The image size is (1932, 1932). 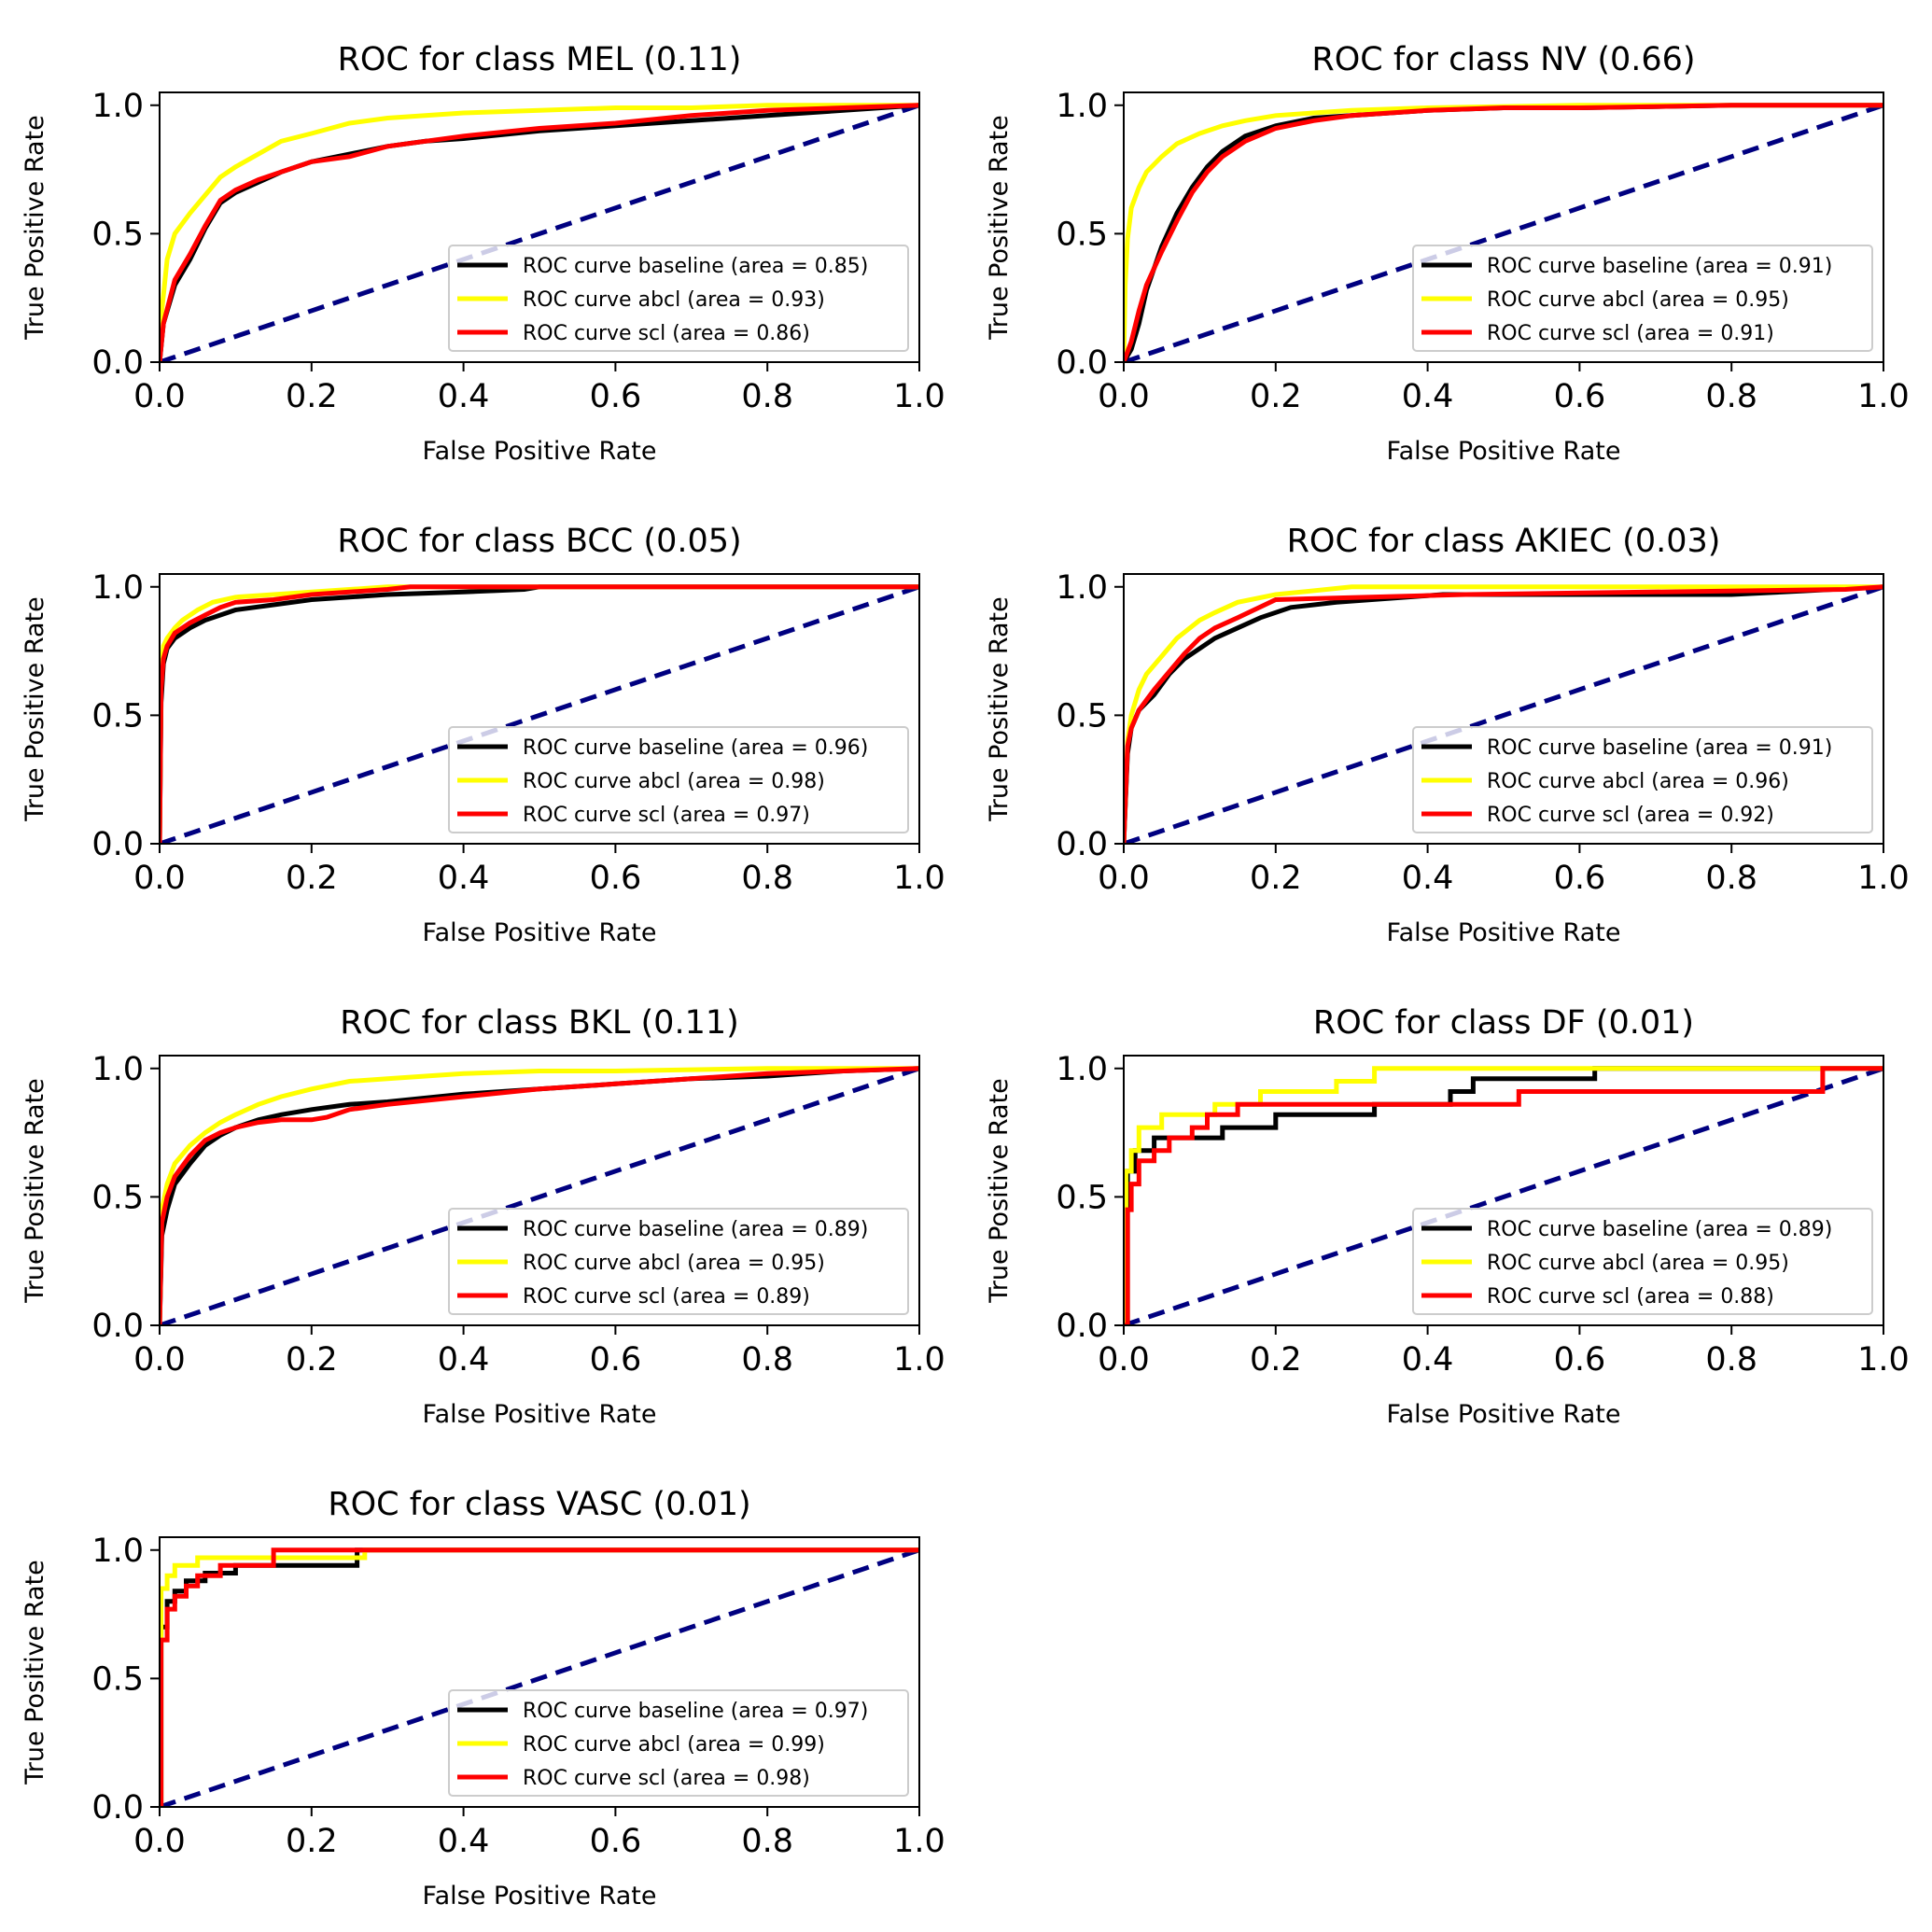 I want to click on legend-entry-abcl: ROC curve abcl (area = 0.93), so click(x=674, y=300).